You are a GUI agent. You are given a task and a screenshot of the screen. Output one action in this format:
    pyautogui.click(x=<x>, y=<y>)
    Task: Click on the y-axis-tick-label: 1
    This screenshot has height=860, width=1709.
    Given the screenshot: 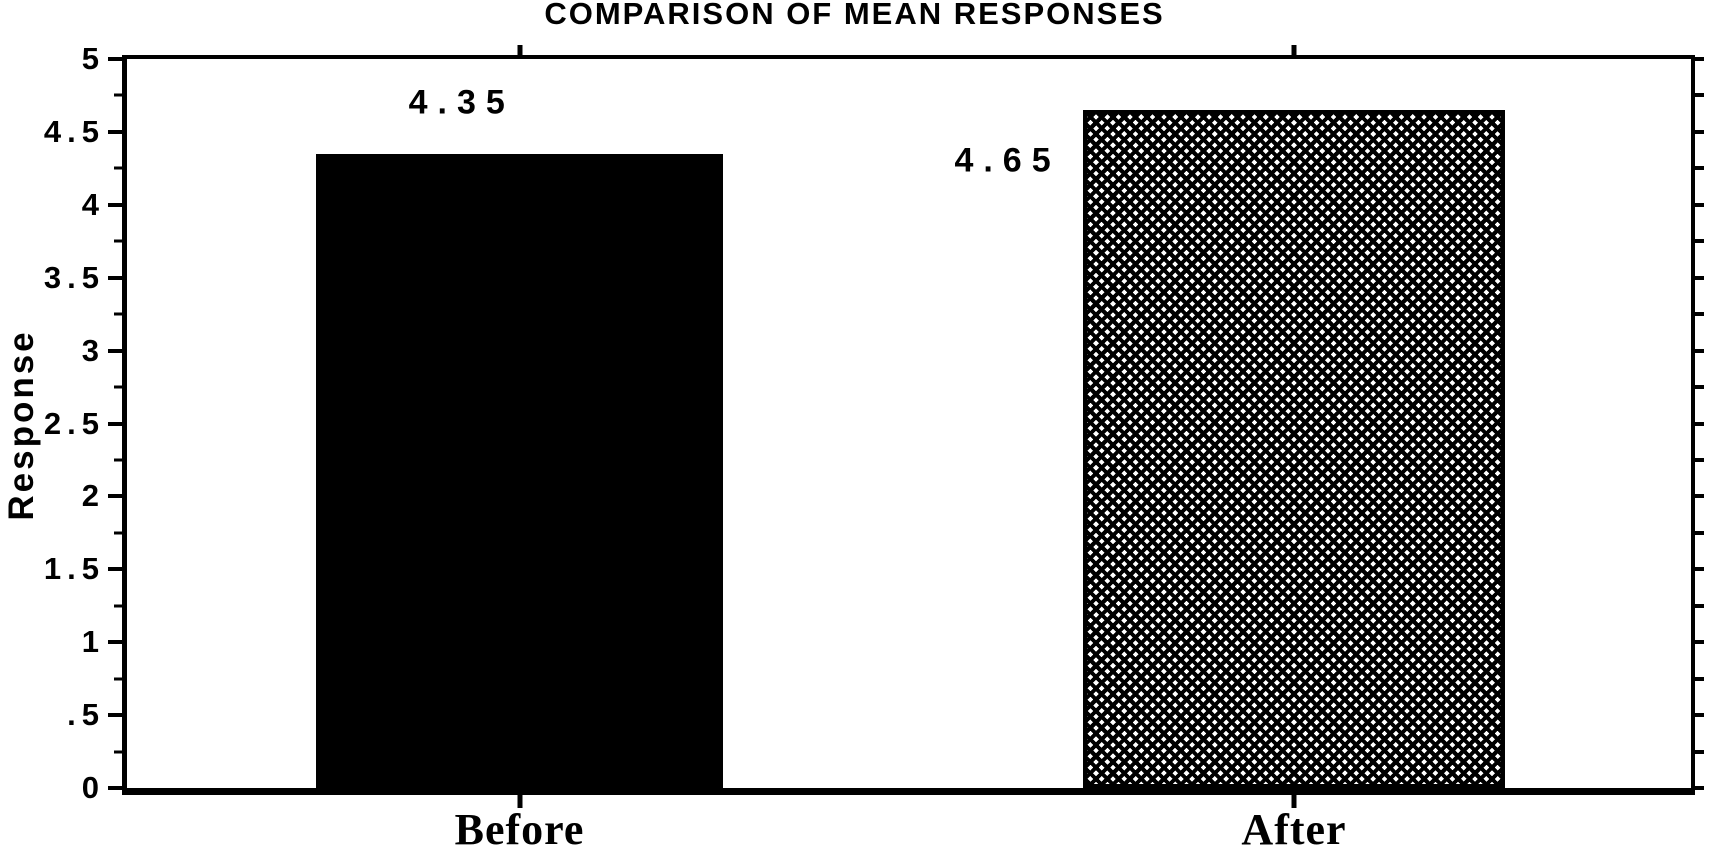 What is the action you would take?
    pyautogui.click(x=93, y=642)
    